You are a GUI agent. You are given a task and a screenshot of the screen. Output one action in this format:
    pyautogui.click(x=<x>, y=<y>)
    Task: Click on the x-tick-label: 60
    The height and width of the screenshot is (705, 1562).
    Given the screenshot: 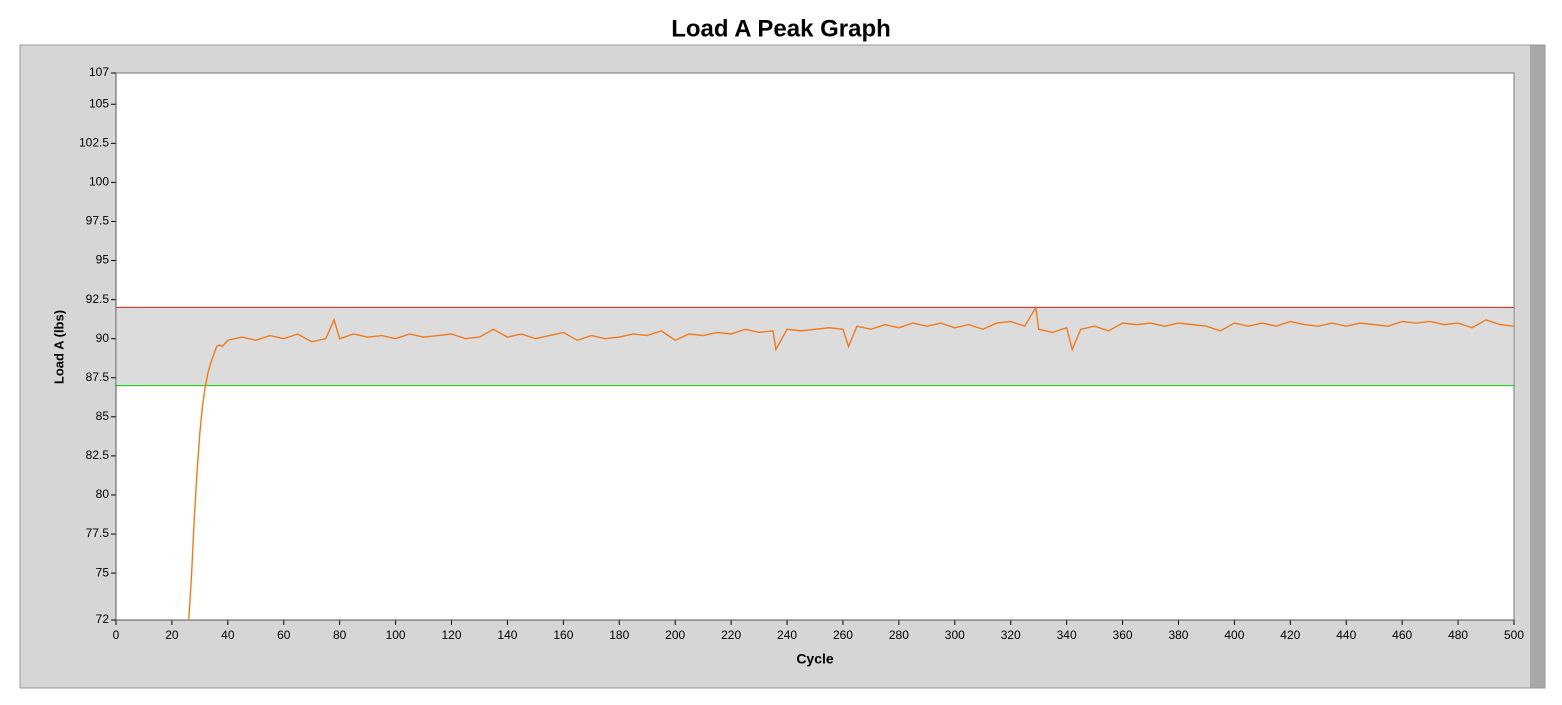 What is the action you would take?
    pyautogui.click(x=284, y=635)
    